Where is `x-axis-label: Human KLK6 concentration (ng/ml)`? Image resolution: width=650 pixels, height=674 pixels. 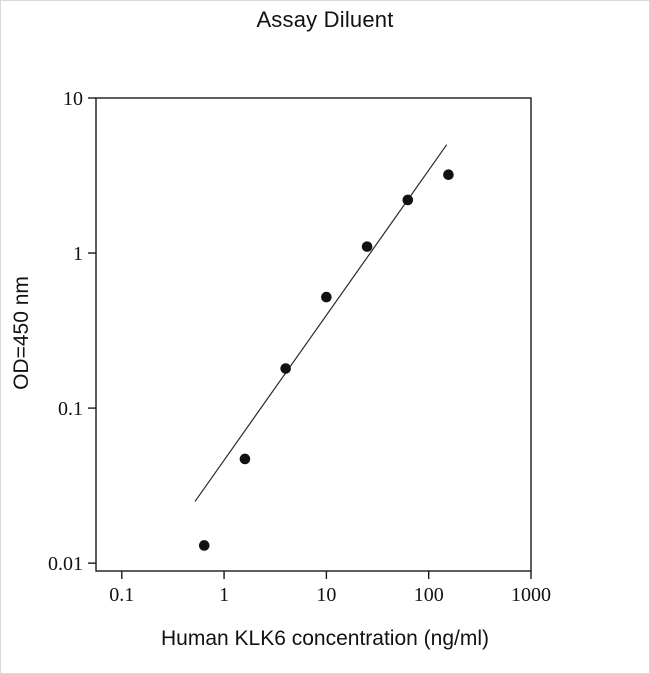
x-axis-label: Human KLK6 concentration (ng/ml) is located at coordinates (325, 638).